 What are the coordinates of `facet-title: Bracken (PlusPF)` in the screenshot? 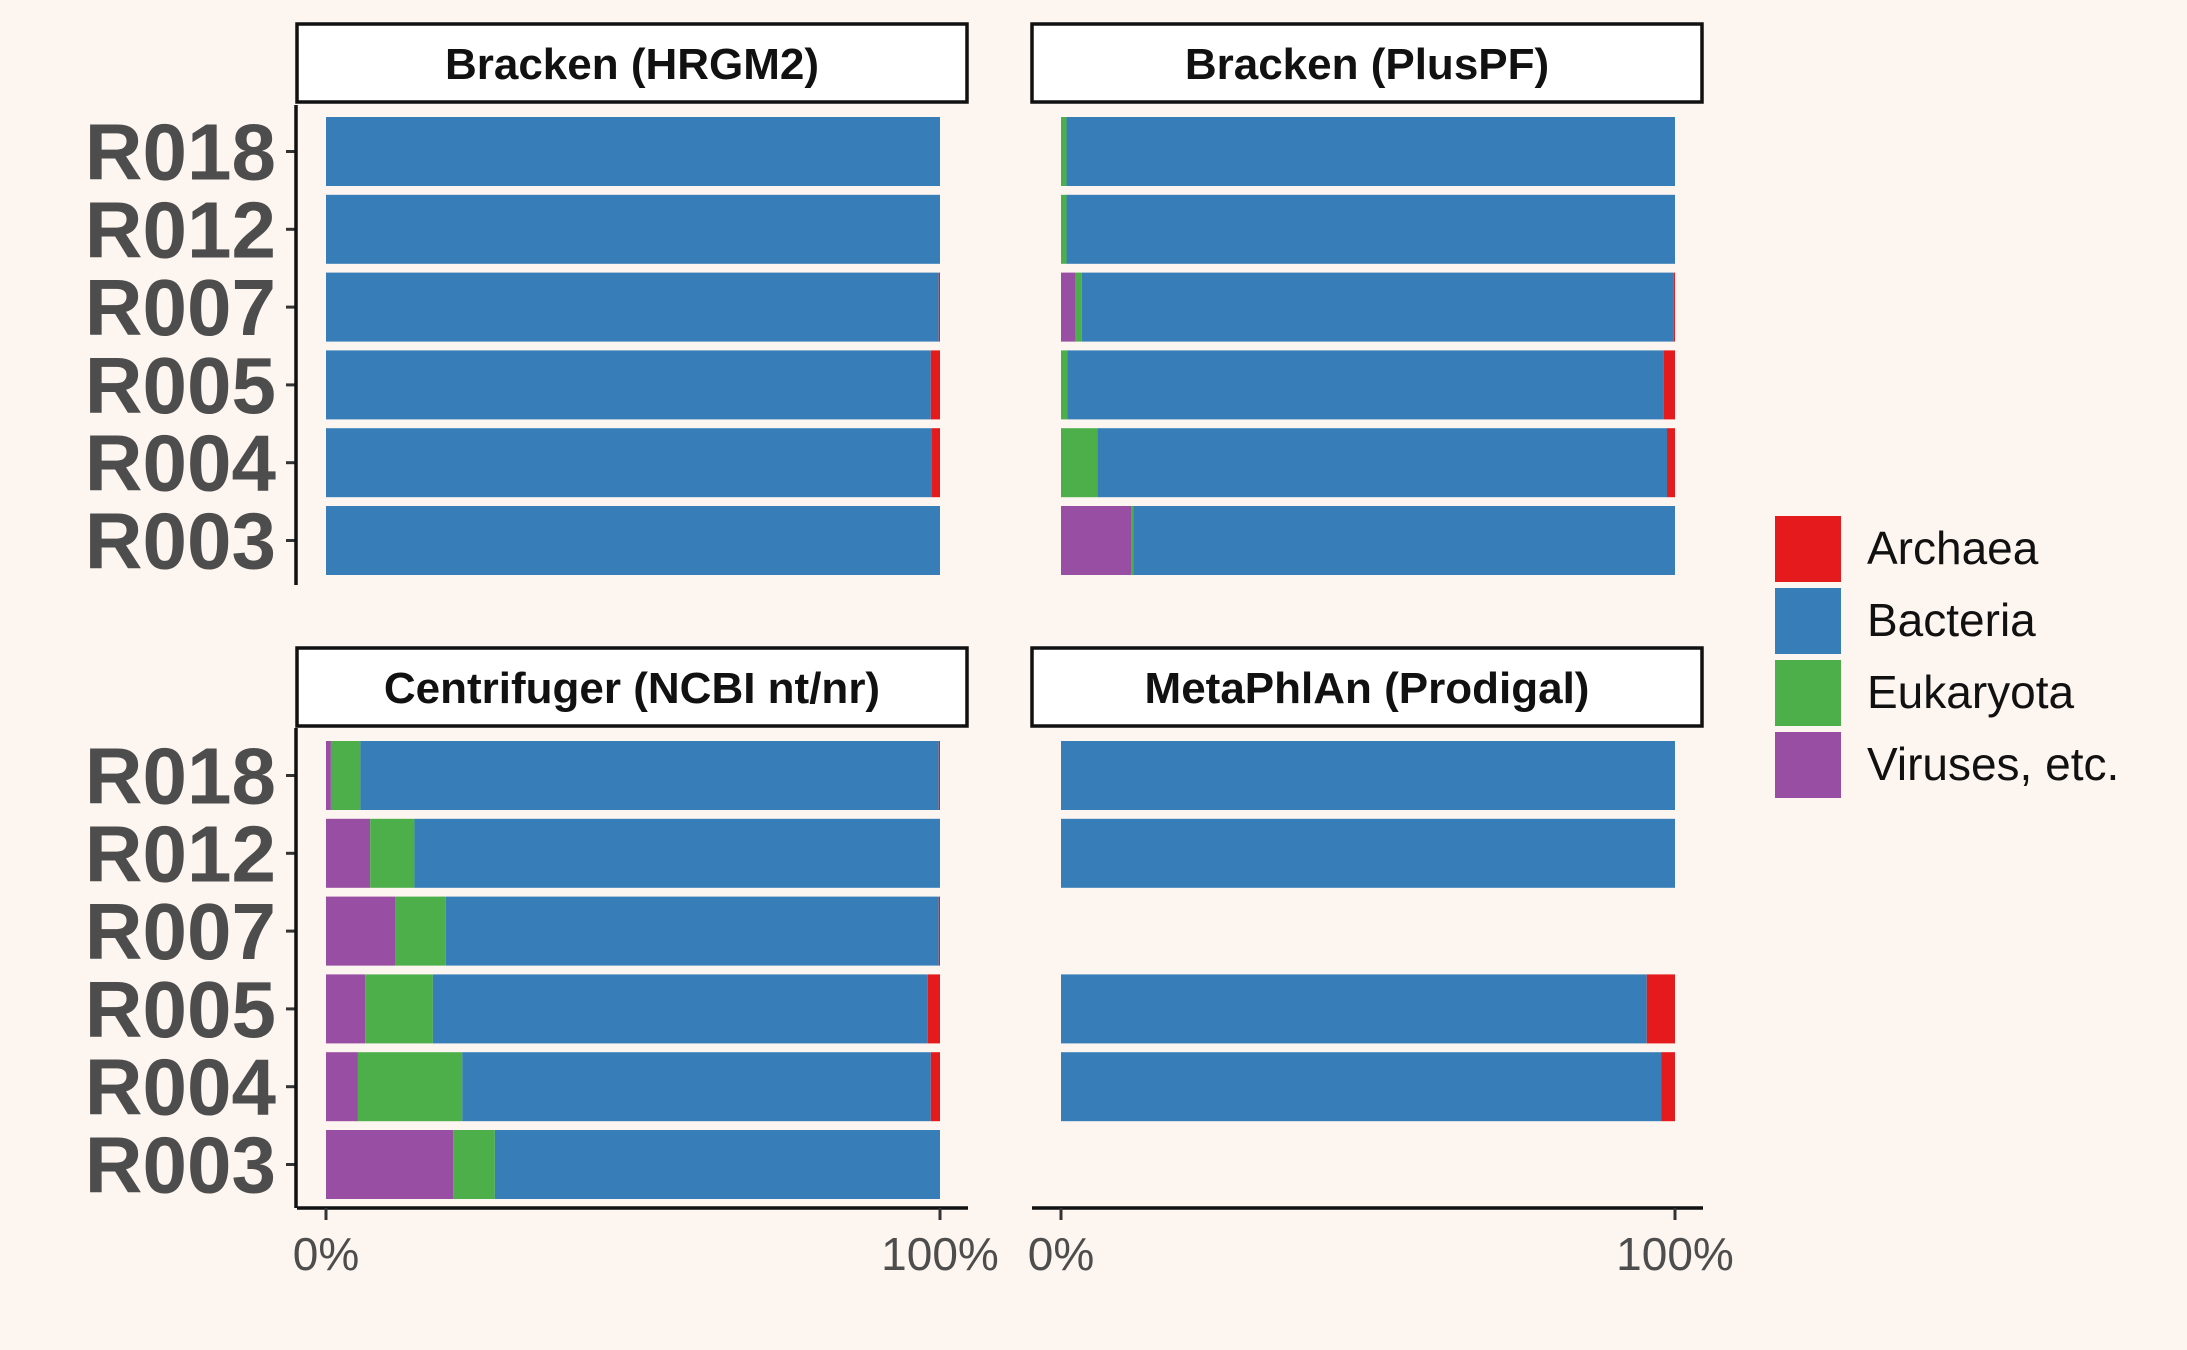 It's located at (1367, 64).